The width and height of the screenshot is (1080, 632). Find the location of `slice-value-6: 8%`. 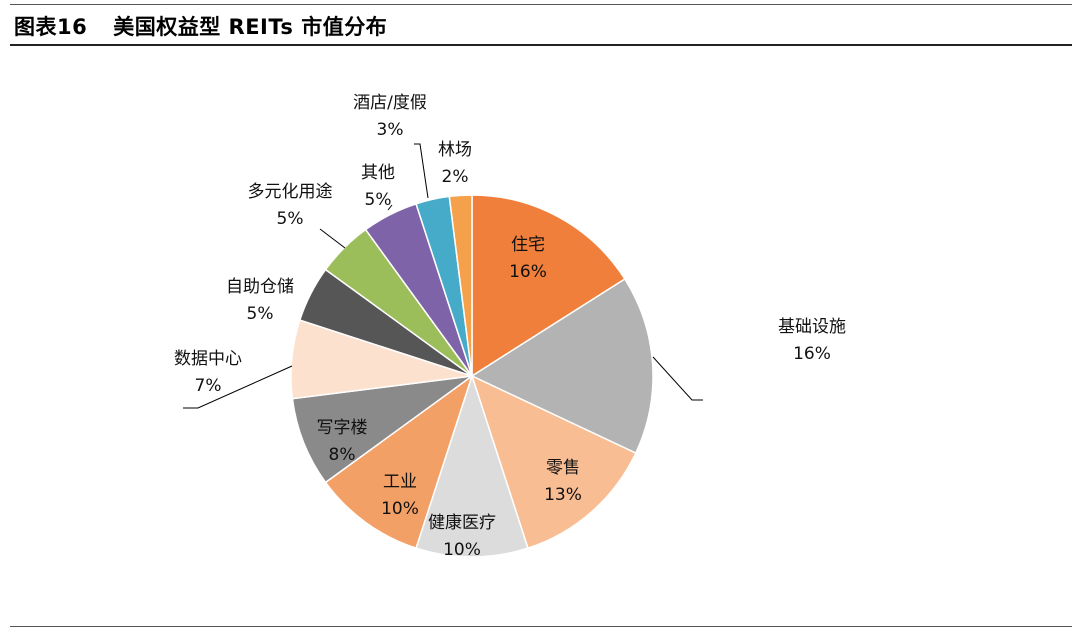

slice-value-6: 8% is located at coordinates (342, 455).